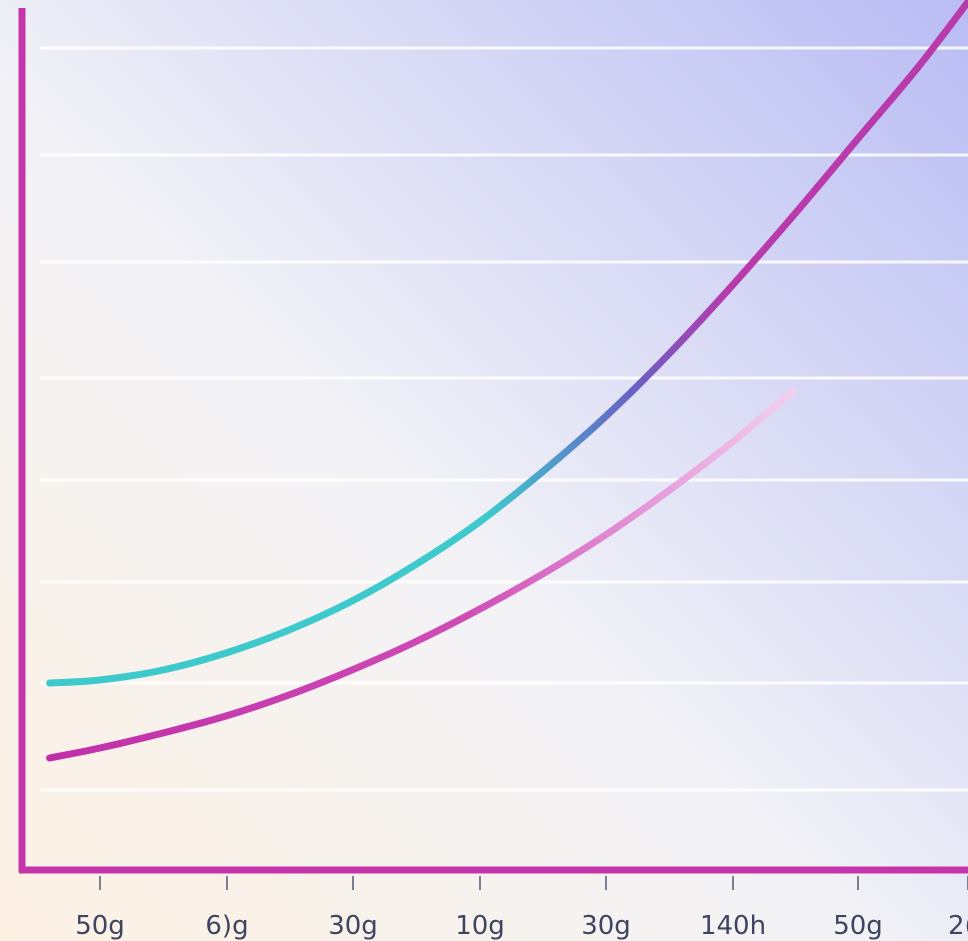  I want to click on x-tick-label: 10g, so click(480, 926).